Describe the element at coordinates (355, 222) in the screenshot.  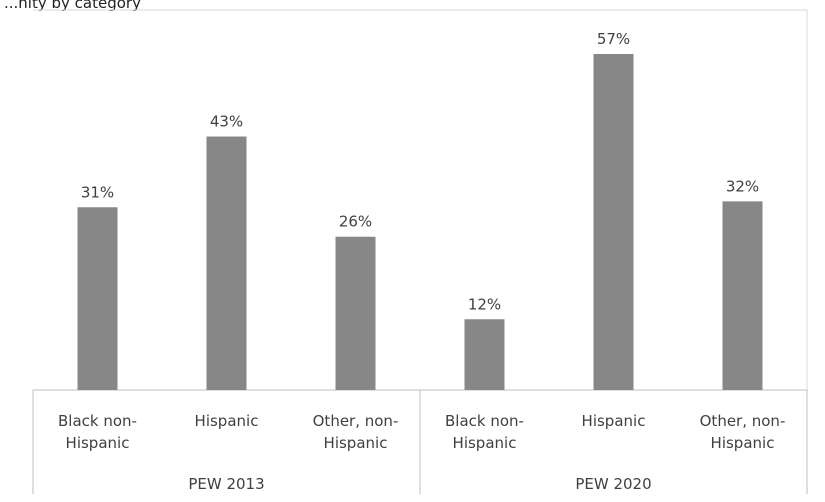
I see `data-label: 26%` at that location.